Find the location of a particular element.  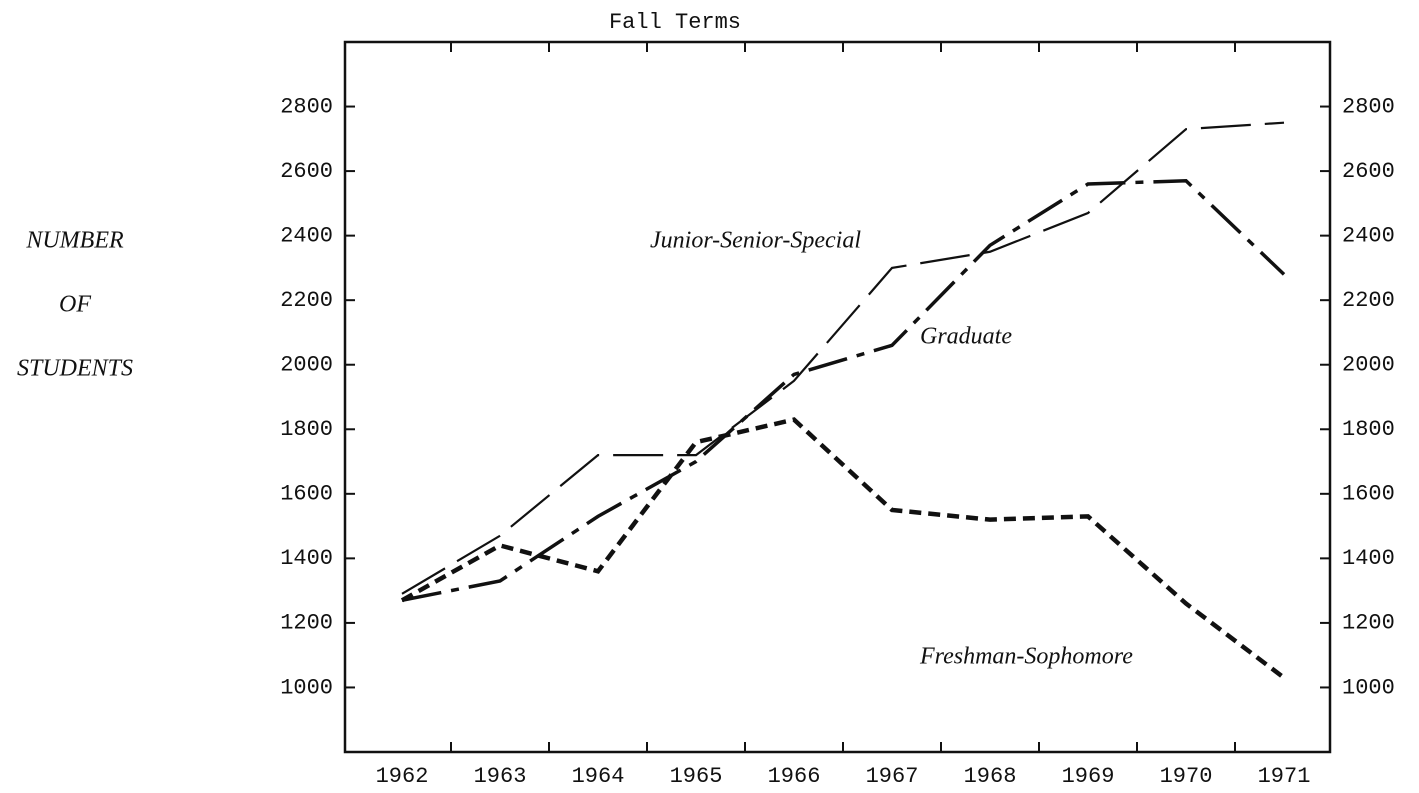

x-tick-label: 1968 is located at coordinates (990, 776).